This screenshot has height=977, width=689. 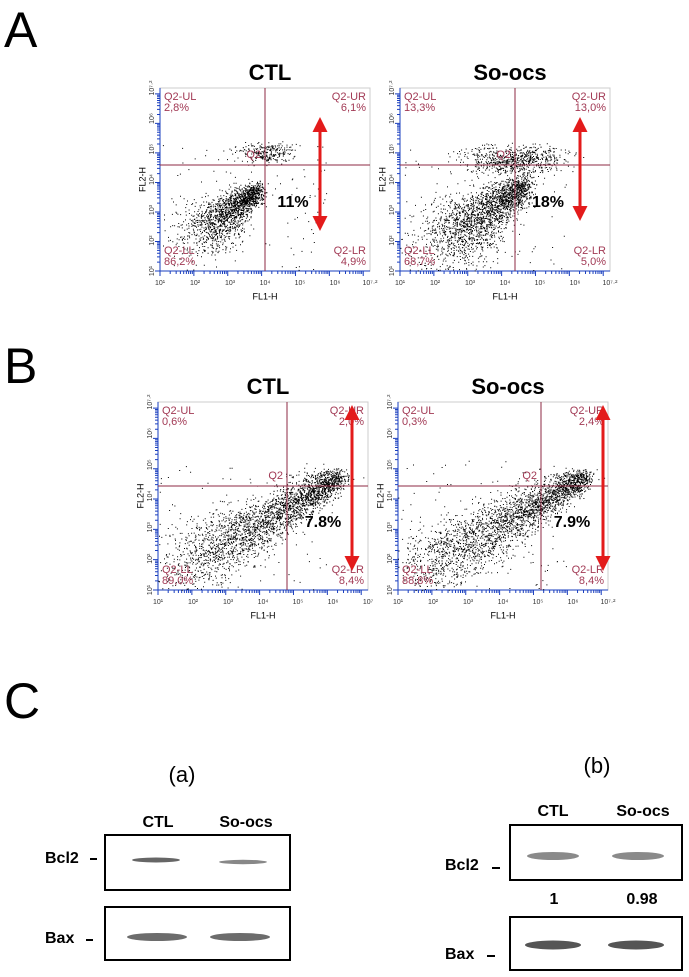 I want to click on quadrant-percent: 13,3%, so click(x=419, y=108).